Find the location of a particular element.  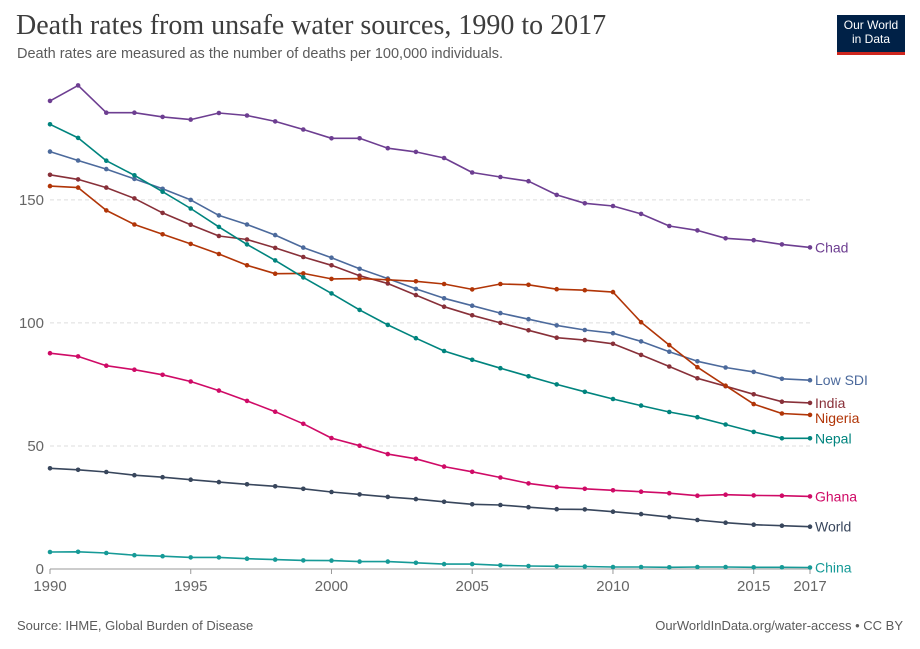

series-line-china is located at coordinates (430, 559).